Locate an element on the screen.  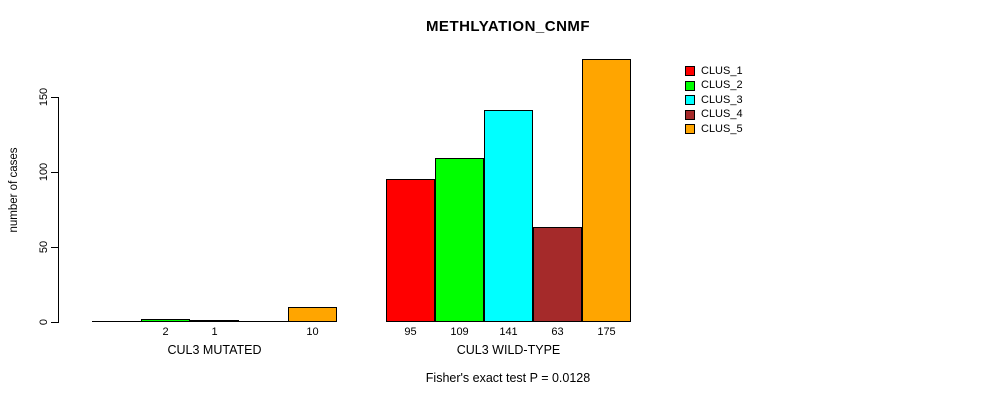
y-tick-label: 0 is located at coordinates (44, 322).